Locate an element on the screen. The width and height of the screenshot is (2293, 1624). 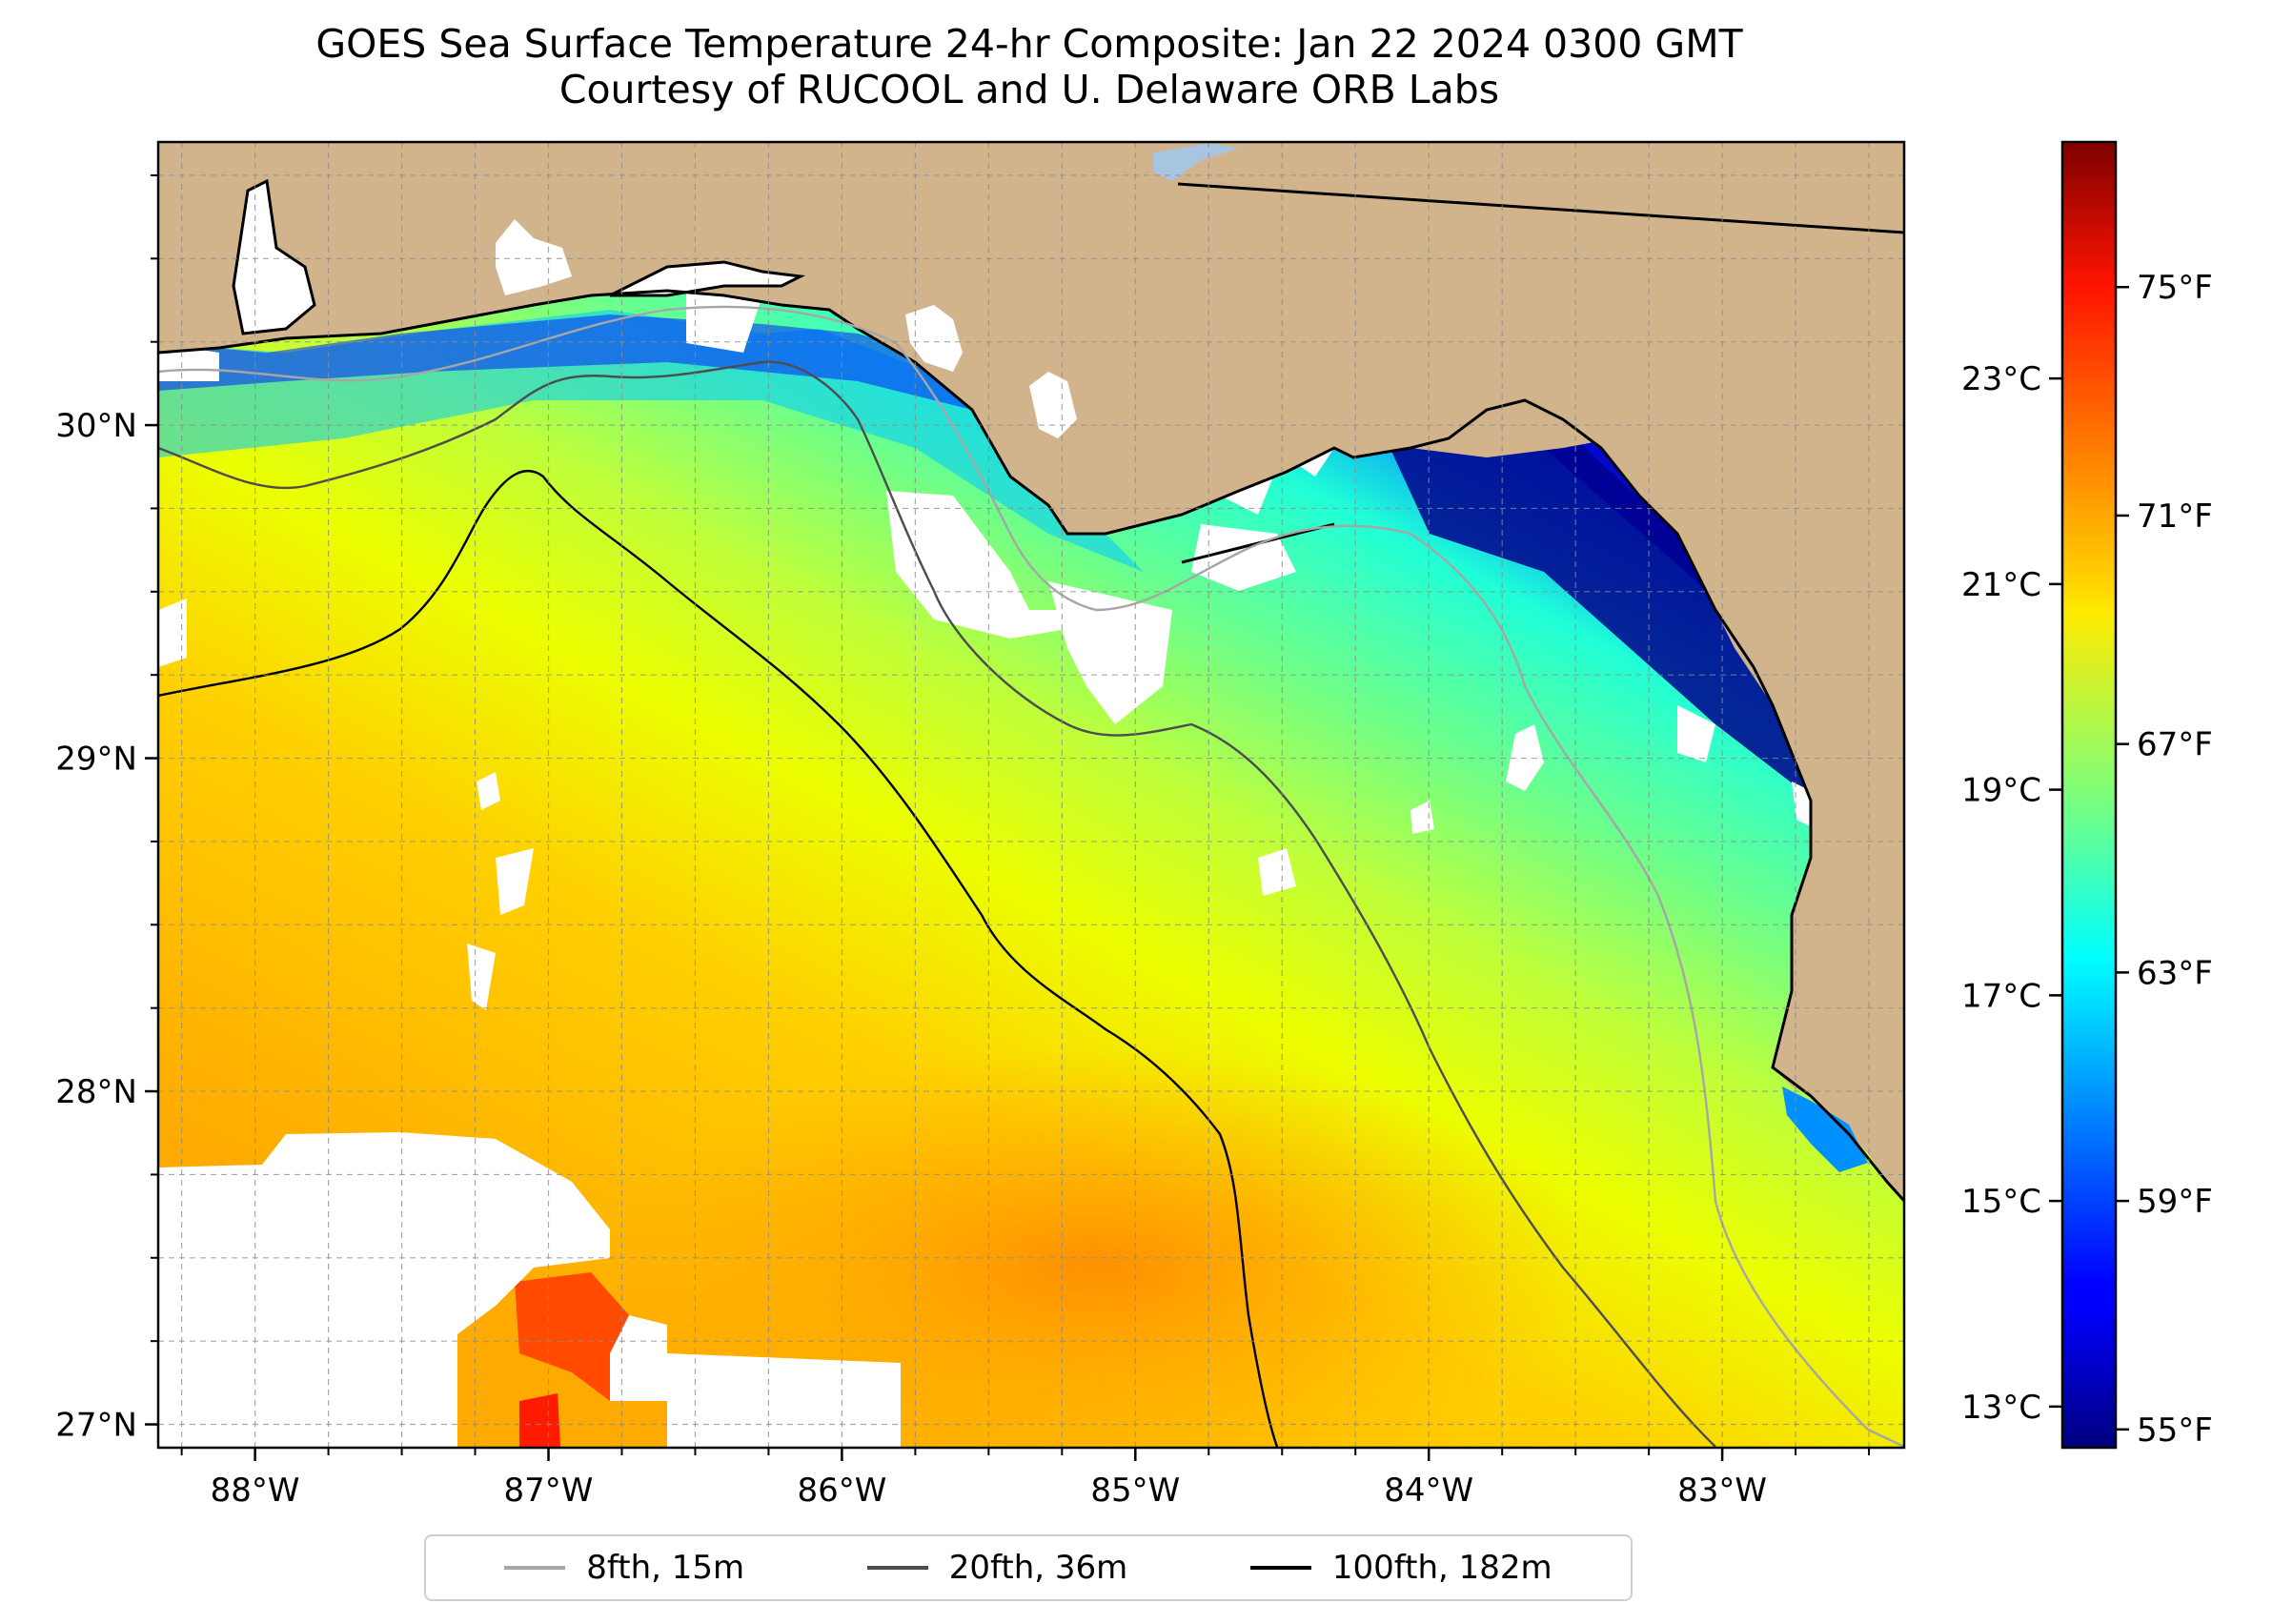
celsius-tick-label: 19°C is located at coordinates (2001, 791).